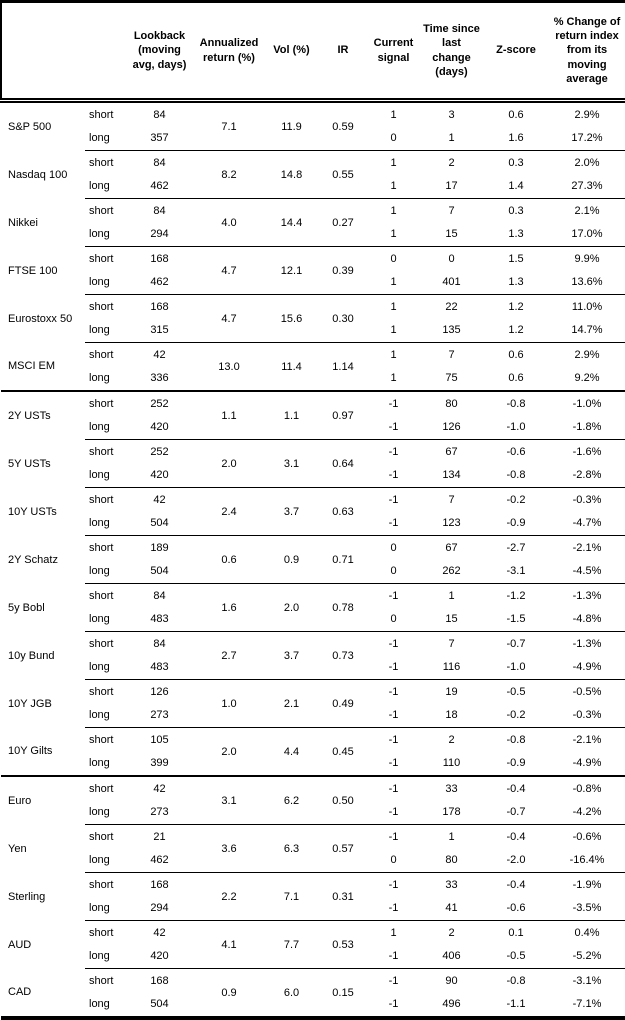 The height and width of the screenshot is (1020, 625). Describe the element at coordinates (31, 655) in the screenshot. I see `asset-name: 10y Bund` at that location.